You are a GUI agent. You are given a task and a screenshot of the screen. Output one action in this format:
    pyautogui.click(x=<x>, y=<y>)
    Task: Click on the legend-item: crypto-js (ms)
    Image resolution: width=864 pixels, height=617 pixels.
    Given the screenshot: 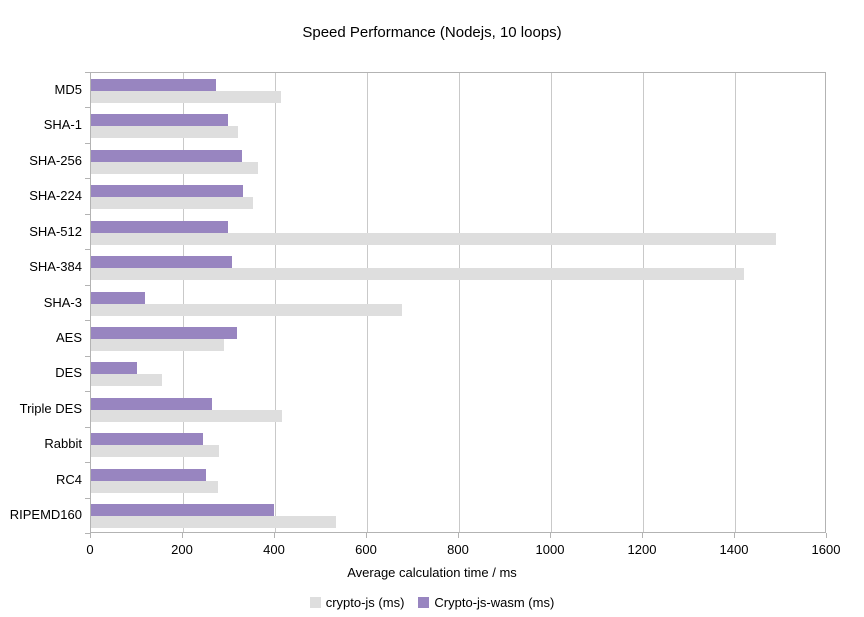 What is the action you would take?
    pyautogui.click(x=357, y=602)
    